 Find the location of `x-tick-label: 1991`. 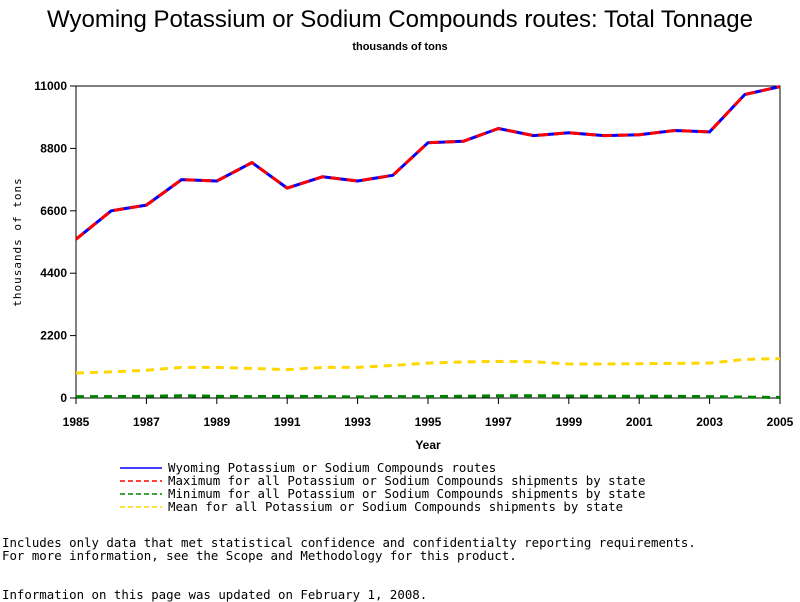

x-tick-label: 1991 is located at coordinates (287, 422).